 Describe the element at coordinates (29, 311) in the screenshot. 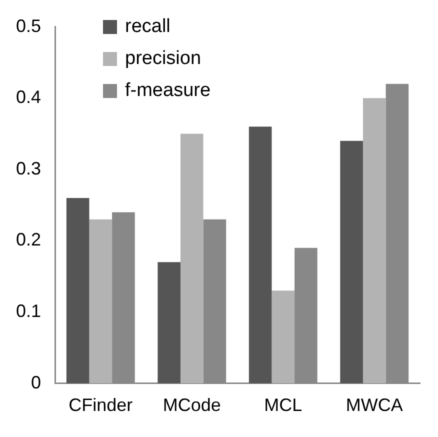

I see `y-tick-label: 0.1` at that location.